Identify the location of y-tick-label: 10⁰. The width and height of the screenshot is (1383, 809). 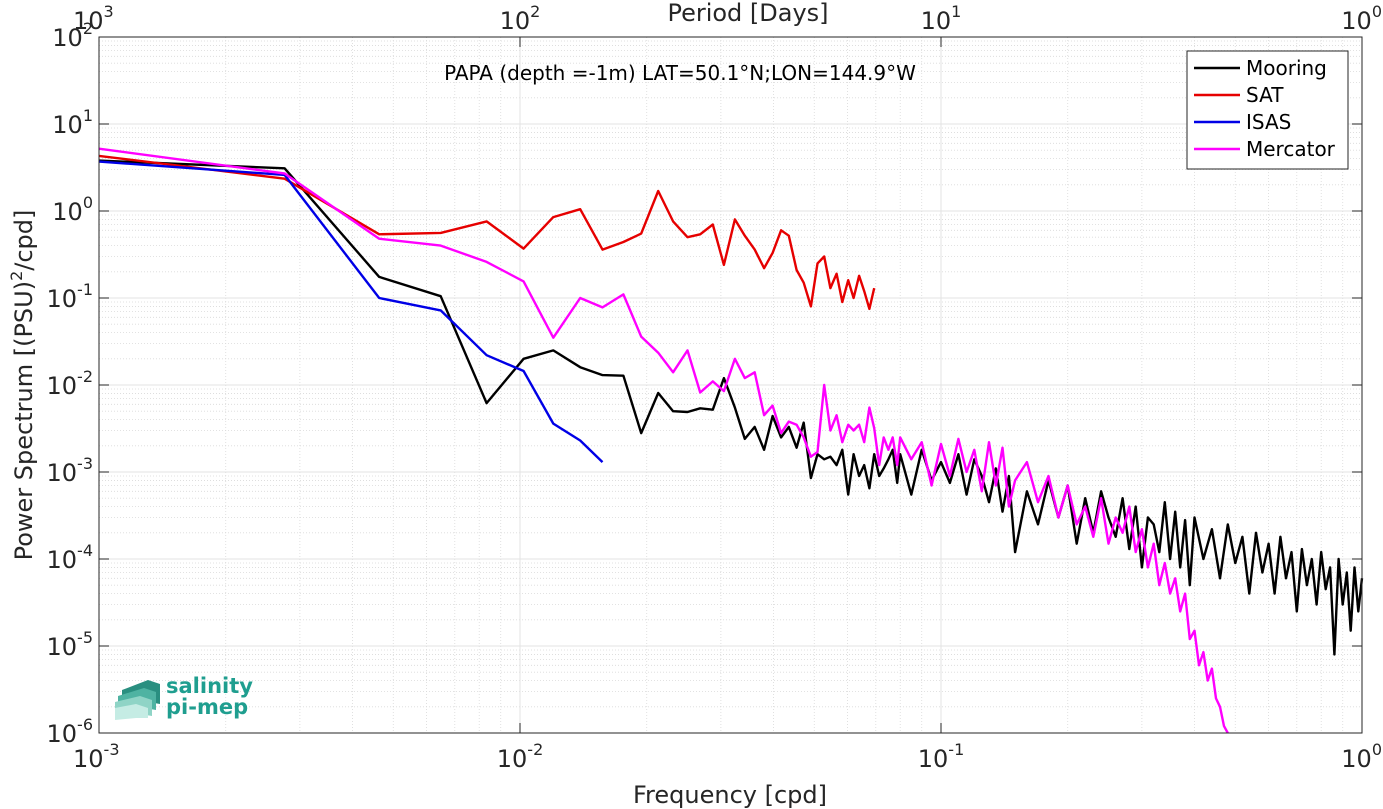
(72, 209).